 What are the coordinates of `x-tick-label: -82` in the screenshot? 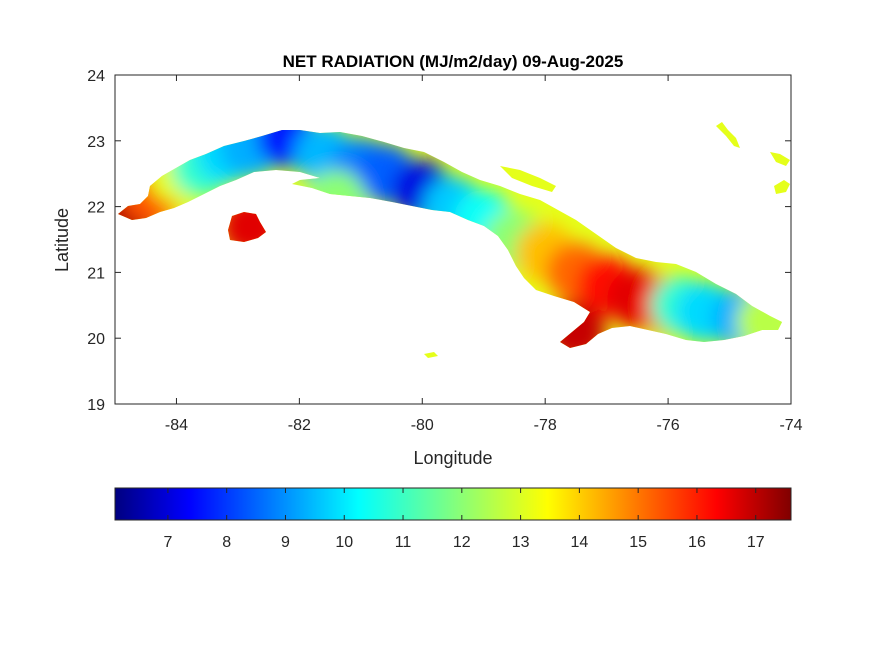 It's located at (299, 425).